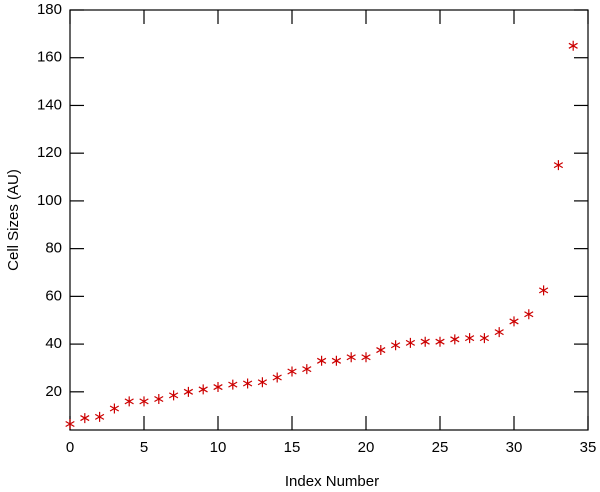 Image resolution: width=600 pixels, height=492 pixels. I want to click on x-tick-label: 35, so click(588, 447).